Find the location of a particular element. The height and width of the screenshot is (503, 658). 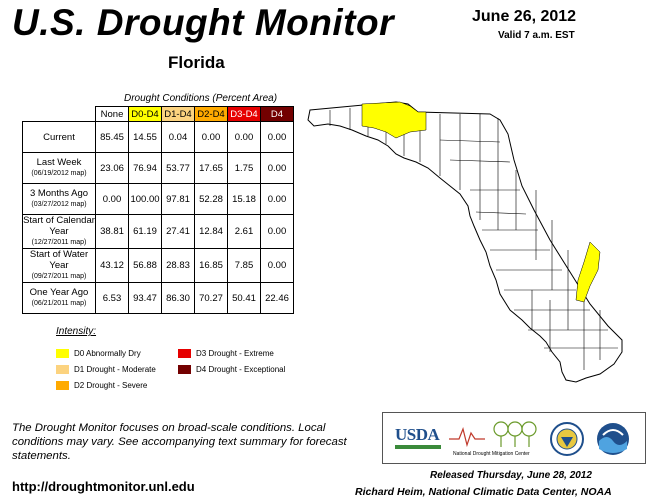

table-cell: 16.85 is located at coordinates (211, 265).